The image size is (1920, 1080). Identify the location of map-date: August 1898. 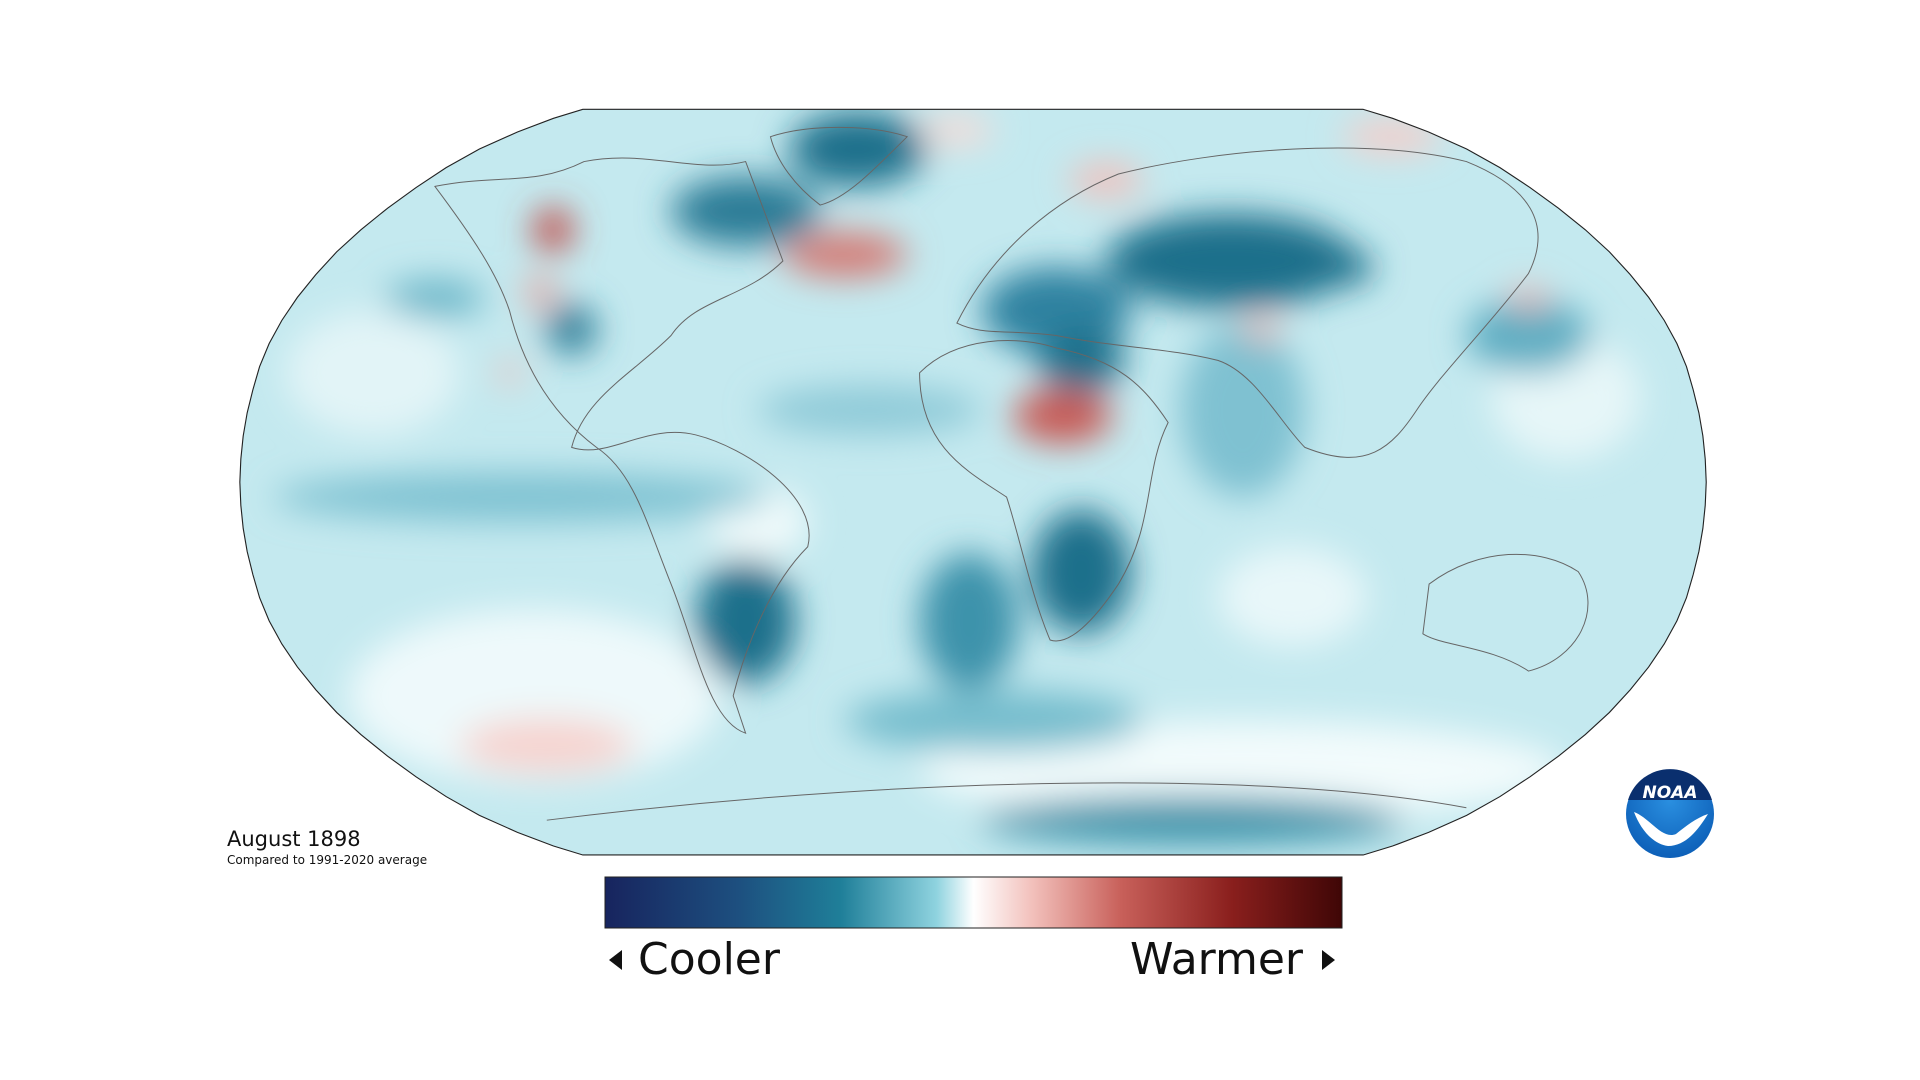
(294, 839).